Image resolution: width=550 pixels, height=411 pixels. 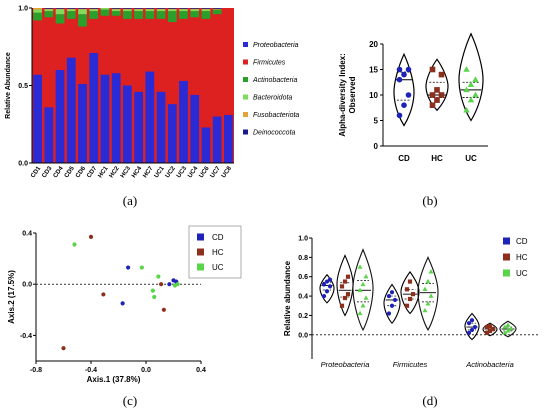 I want to click on bar-segment-CD6-actinobacteria, so click(x=82, y=20).